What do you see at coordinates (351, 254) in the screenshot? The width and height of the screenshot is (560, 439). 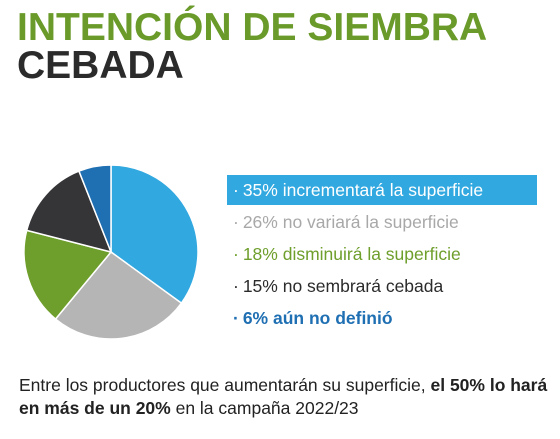 I see `legend-label: 18% disminuirá la superficie` at bounding box center [351, 254].